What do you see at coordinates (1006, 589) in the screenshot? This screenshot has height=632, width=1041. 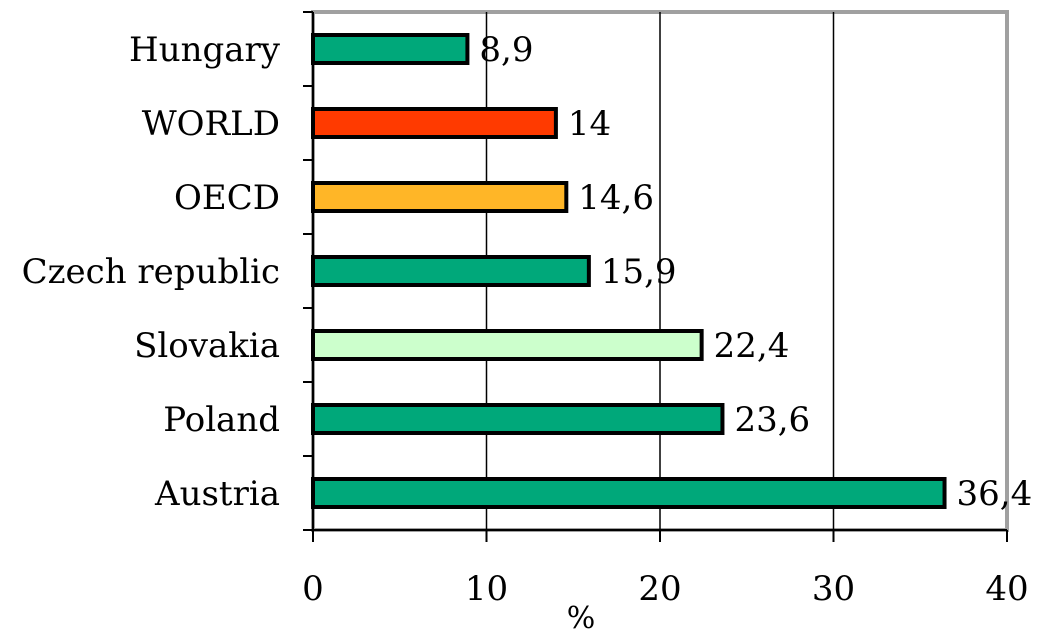 I see `x-tick-label: 40` at bounding box center [1006, 589].